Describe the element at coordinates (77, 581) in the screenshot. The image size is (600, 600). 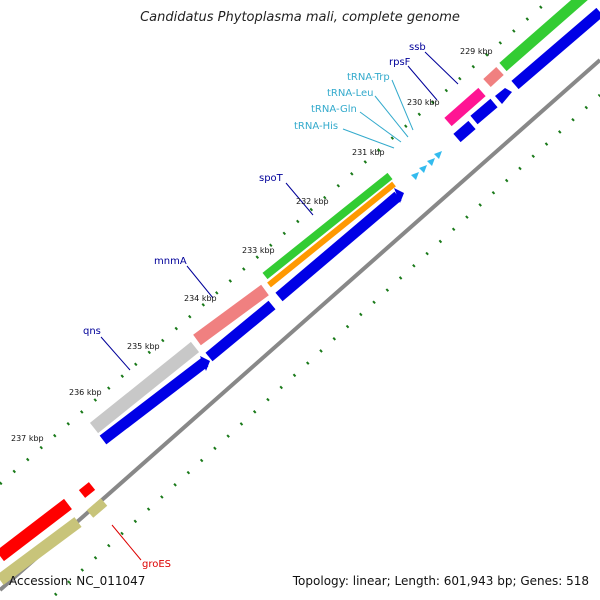
I see `accession-label: Accession: NC_011047` at that location.